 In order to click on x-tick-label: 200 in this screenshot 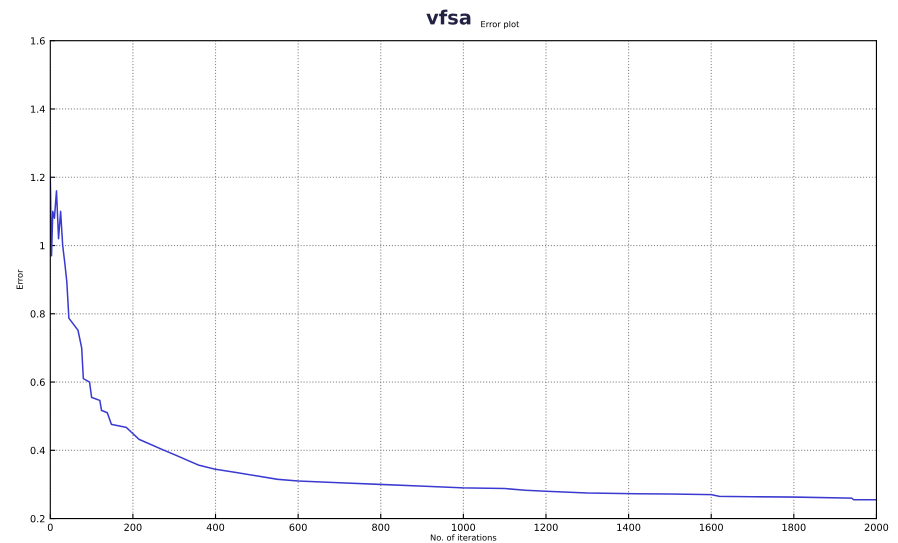, I will do `click(133, 527)`.